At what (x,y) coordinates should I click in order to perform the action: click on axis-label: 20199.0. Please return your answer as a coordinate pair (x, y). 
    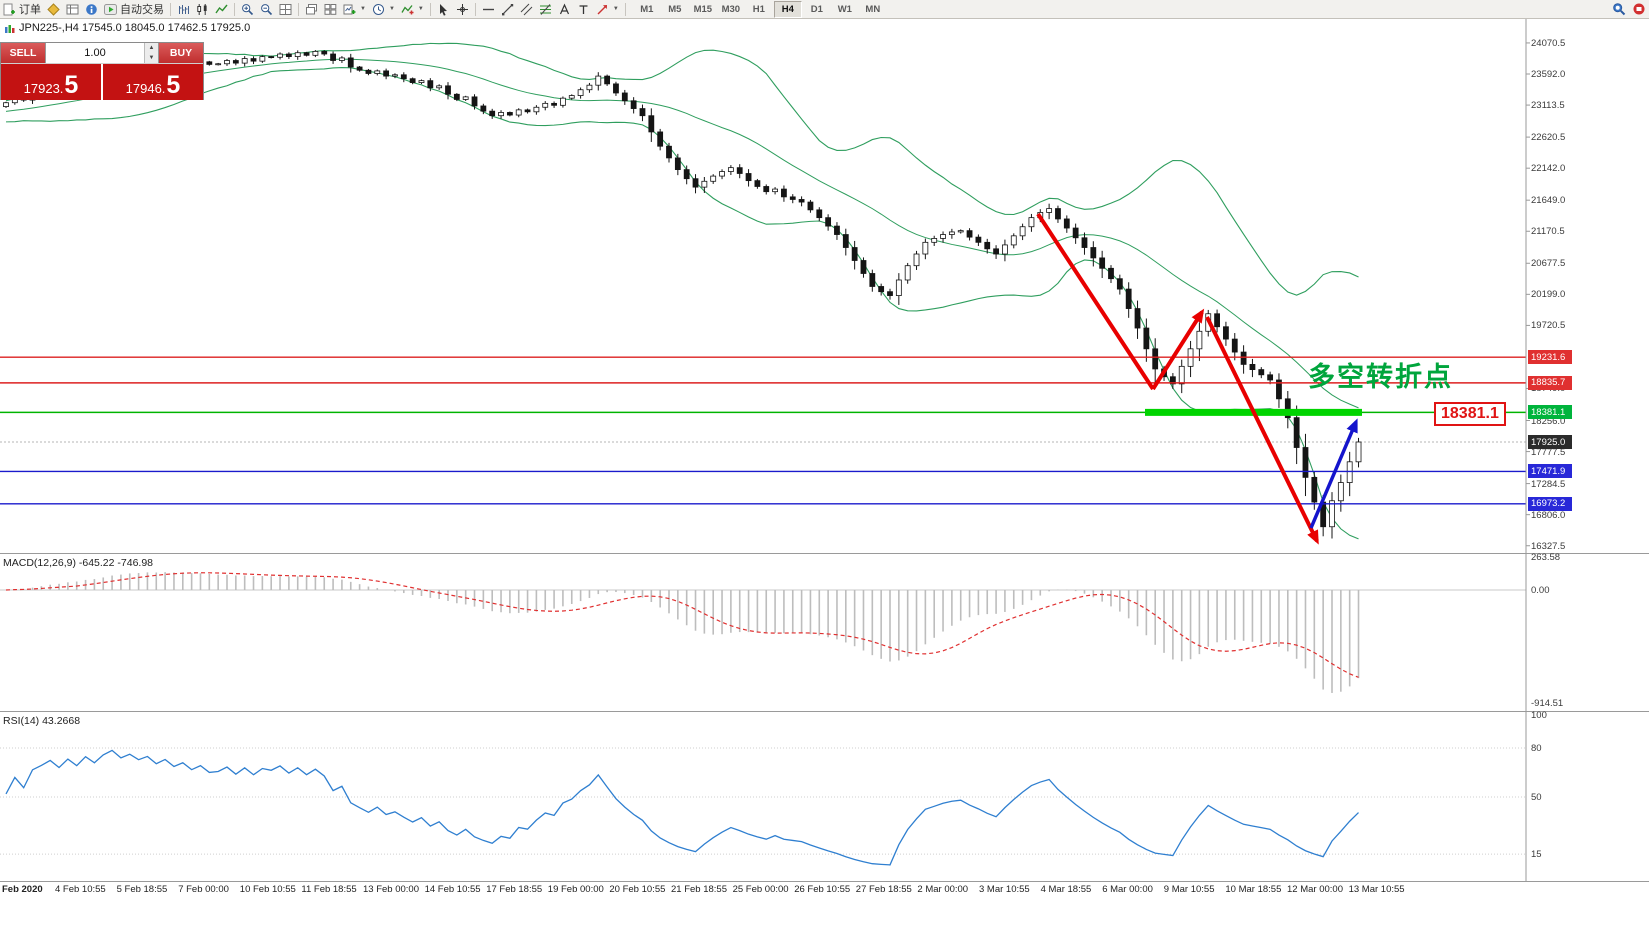
    Looking at the image, I should click on (1548, 295).